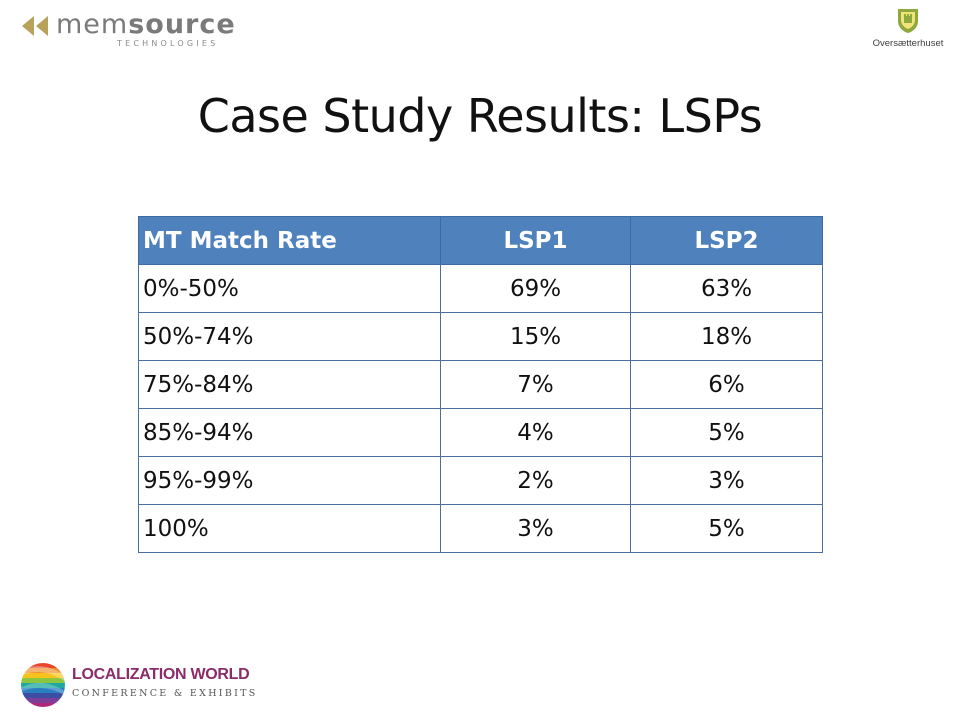  Describe the element at coordinates (535, 384) in the screenshot. I see `lsp1-cell: 7%` at that location.